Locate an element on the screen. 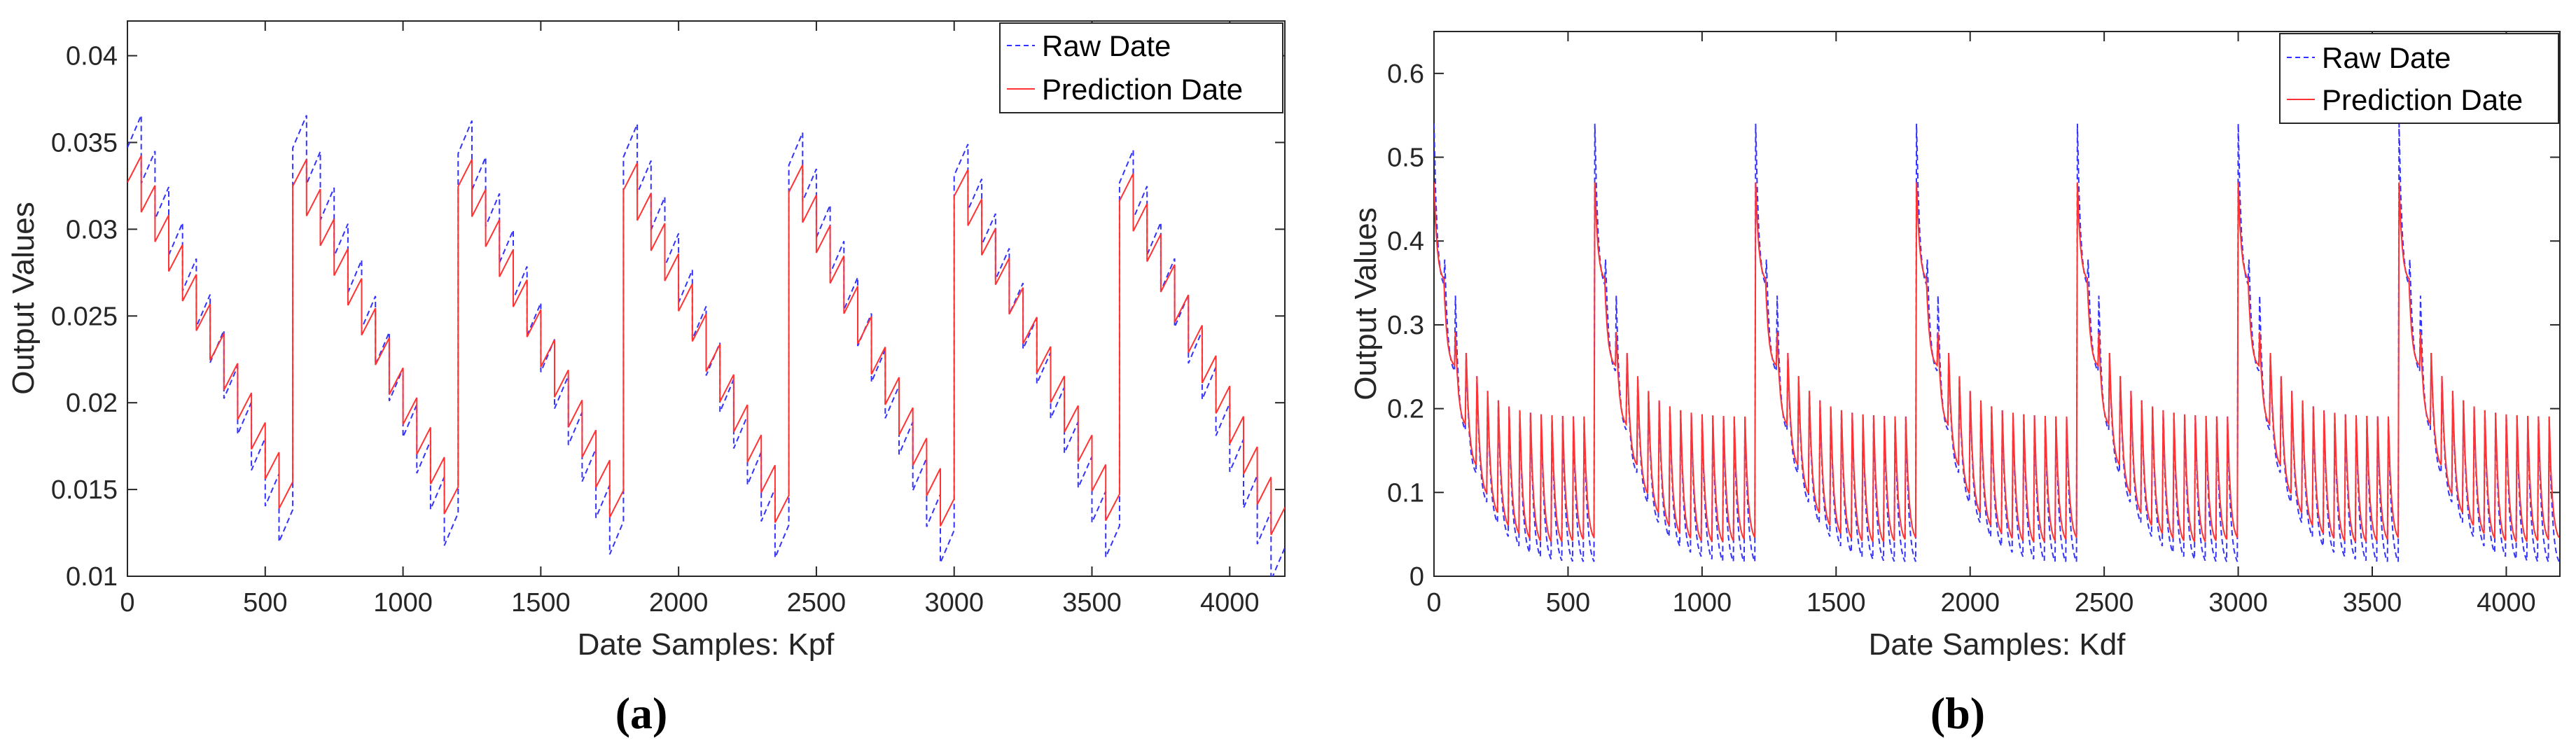 This screenshot has height=745, width=2576. chart-b-x-tick-label: 4000 is located at coordinates (2506, 603).